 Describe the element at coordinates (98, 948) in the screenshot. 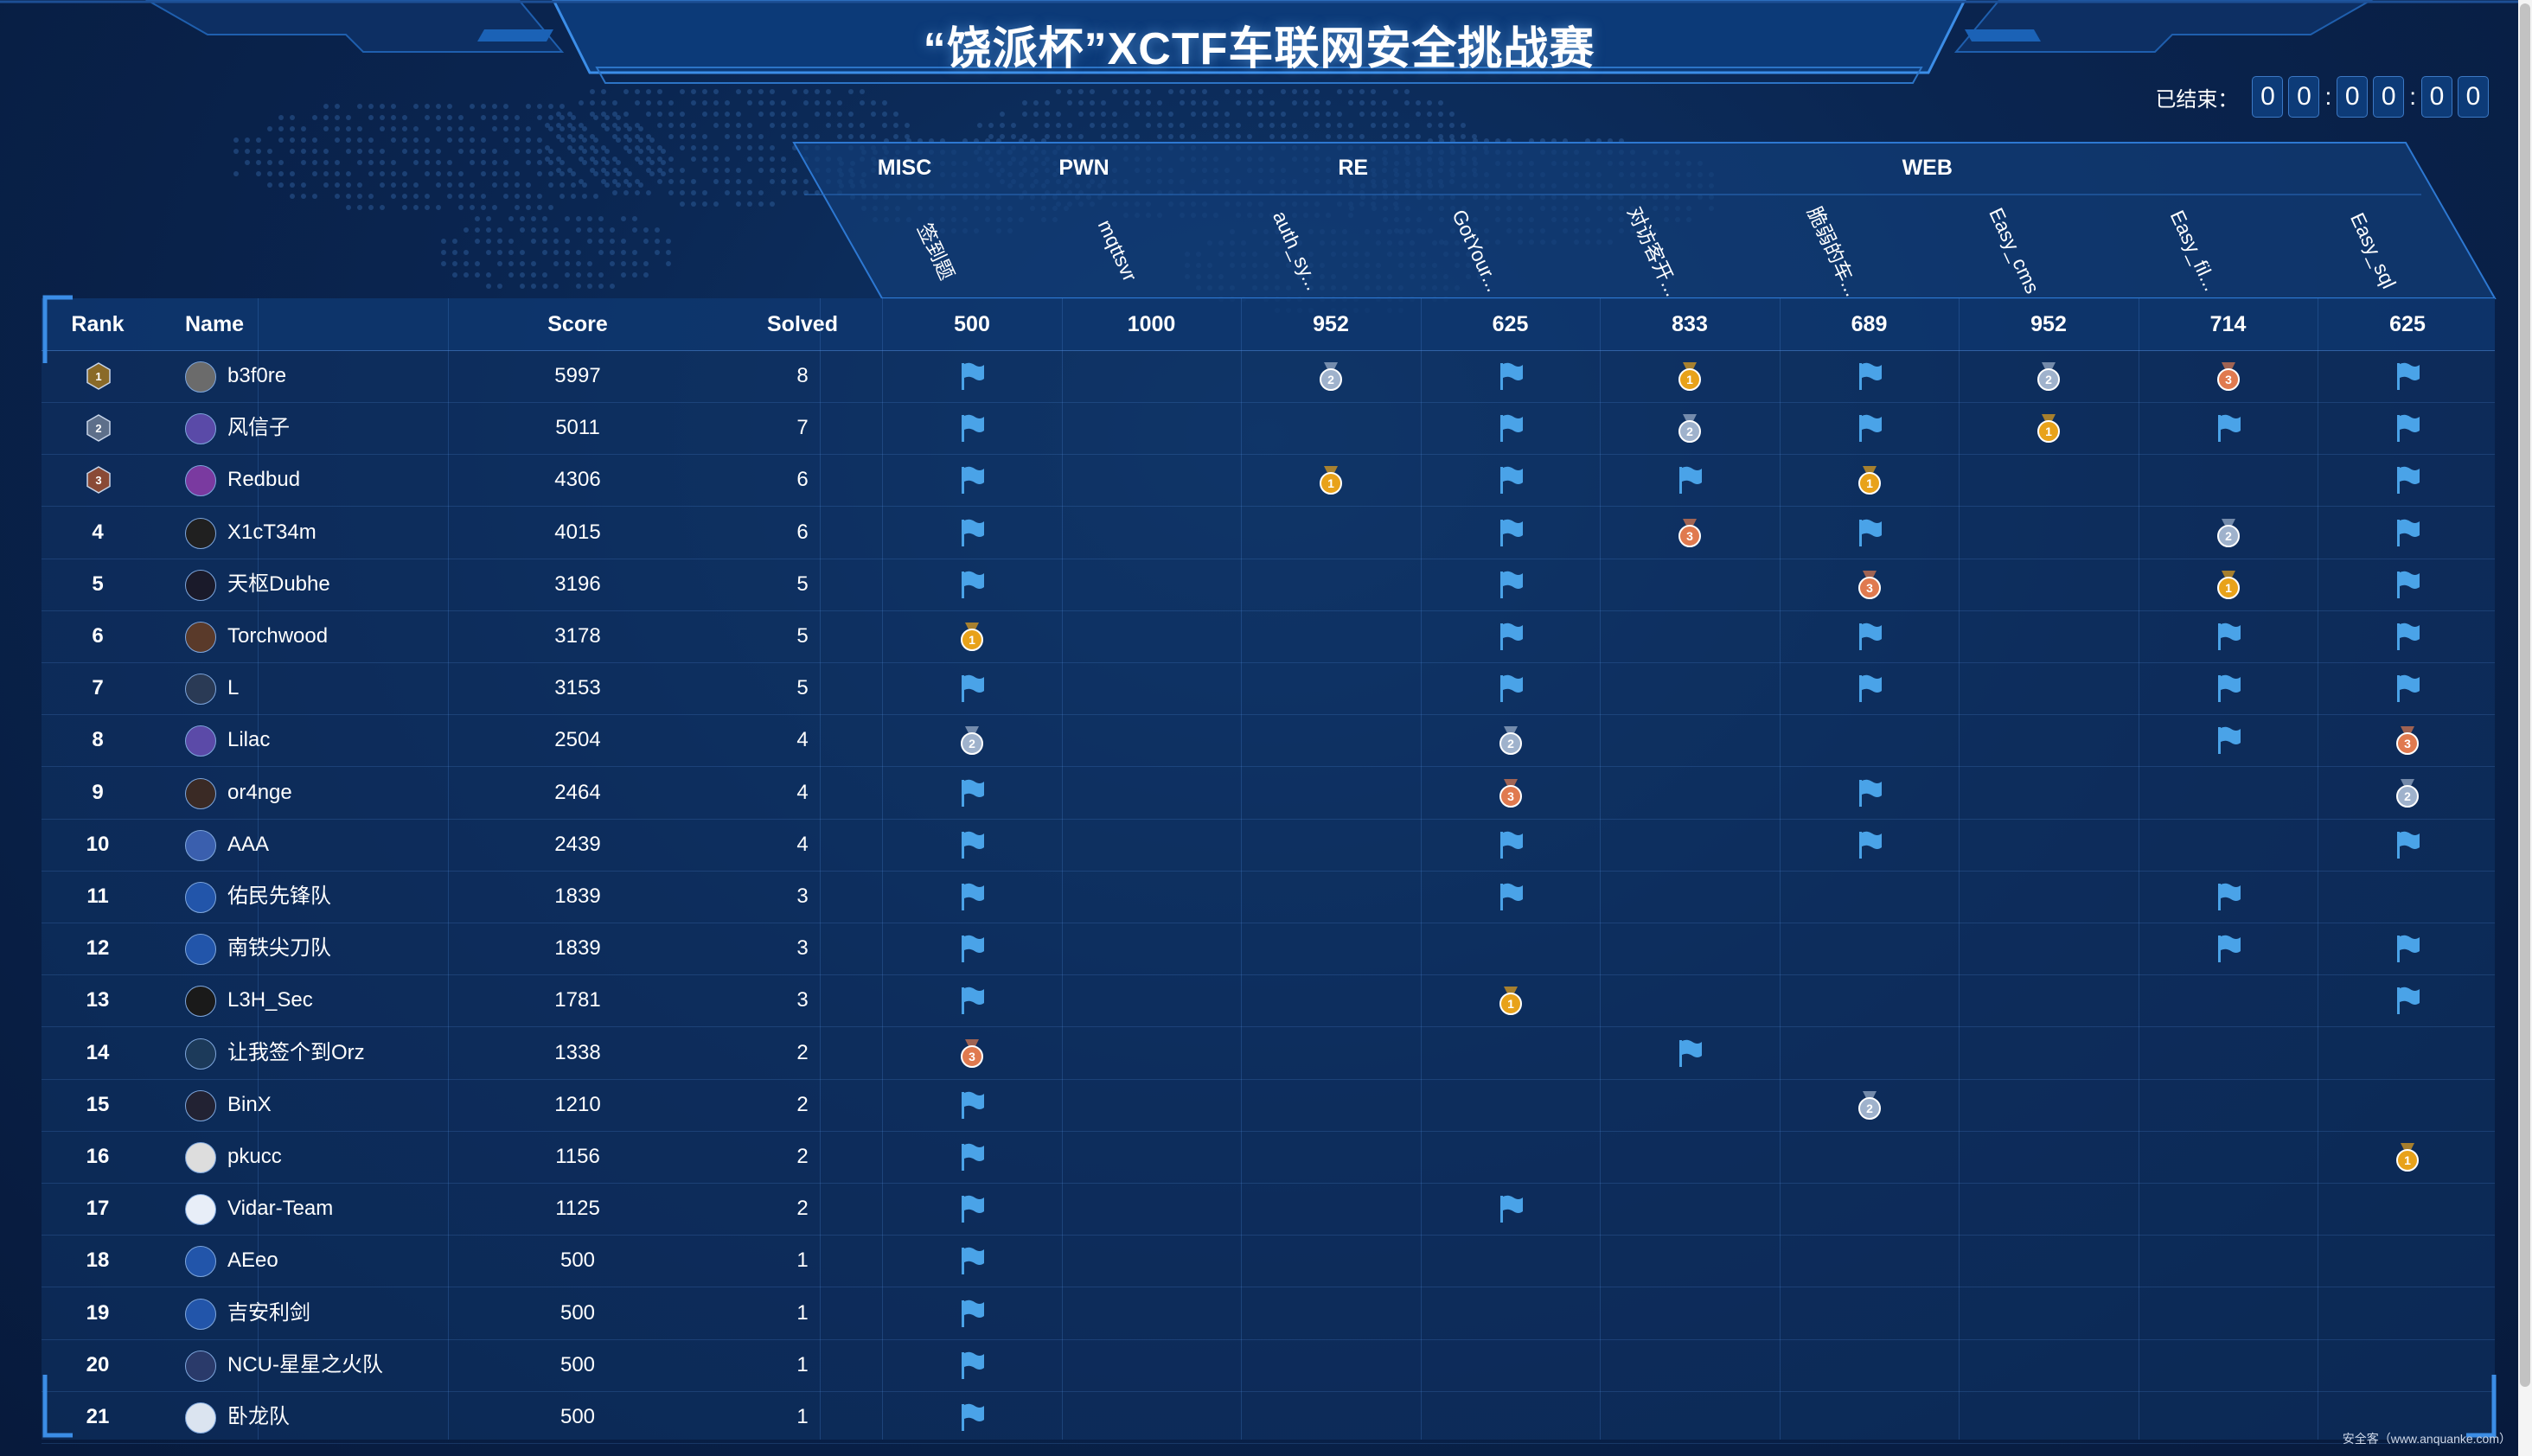

I see `team-rank: 12` at that location.